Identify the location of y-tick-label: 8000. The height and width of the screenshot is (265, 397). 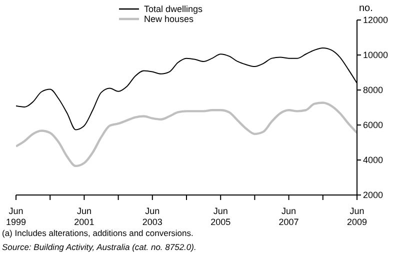
(373, 90).